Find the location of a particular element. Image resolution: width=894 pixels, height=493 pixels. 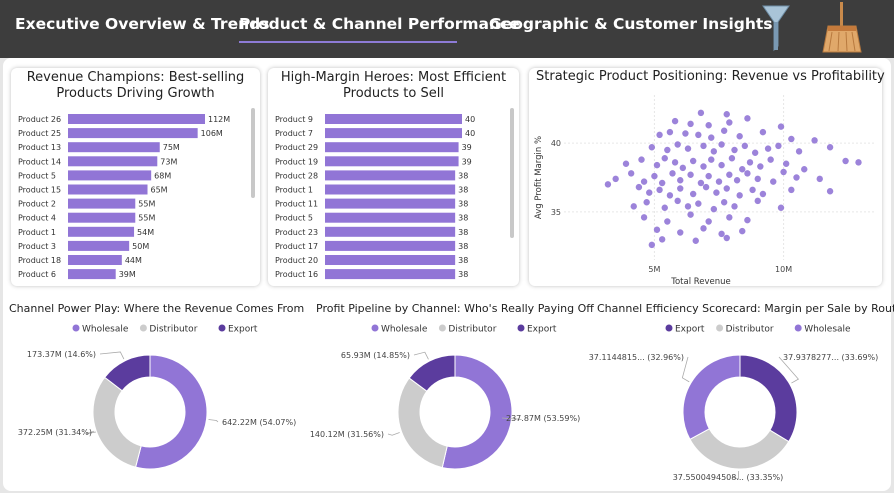

tab-geographic-customer-insights: Geographic & Customer Insights is located at coordinates (631, 24).